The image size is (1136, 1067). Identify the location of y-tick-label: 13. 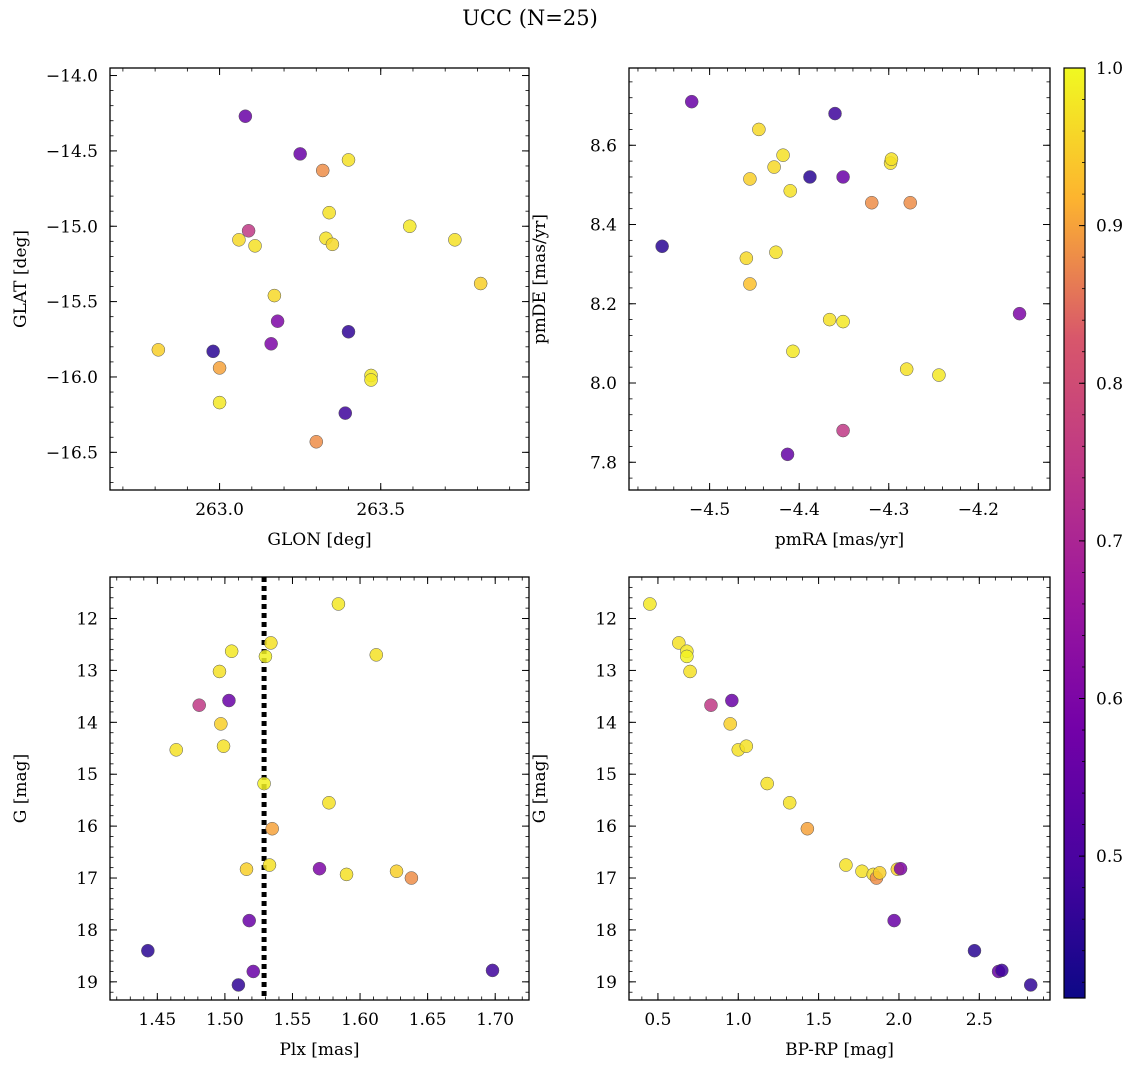
(606, 671).